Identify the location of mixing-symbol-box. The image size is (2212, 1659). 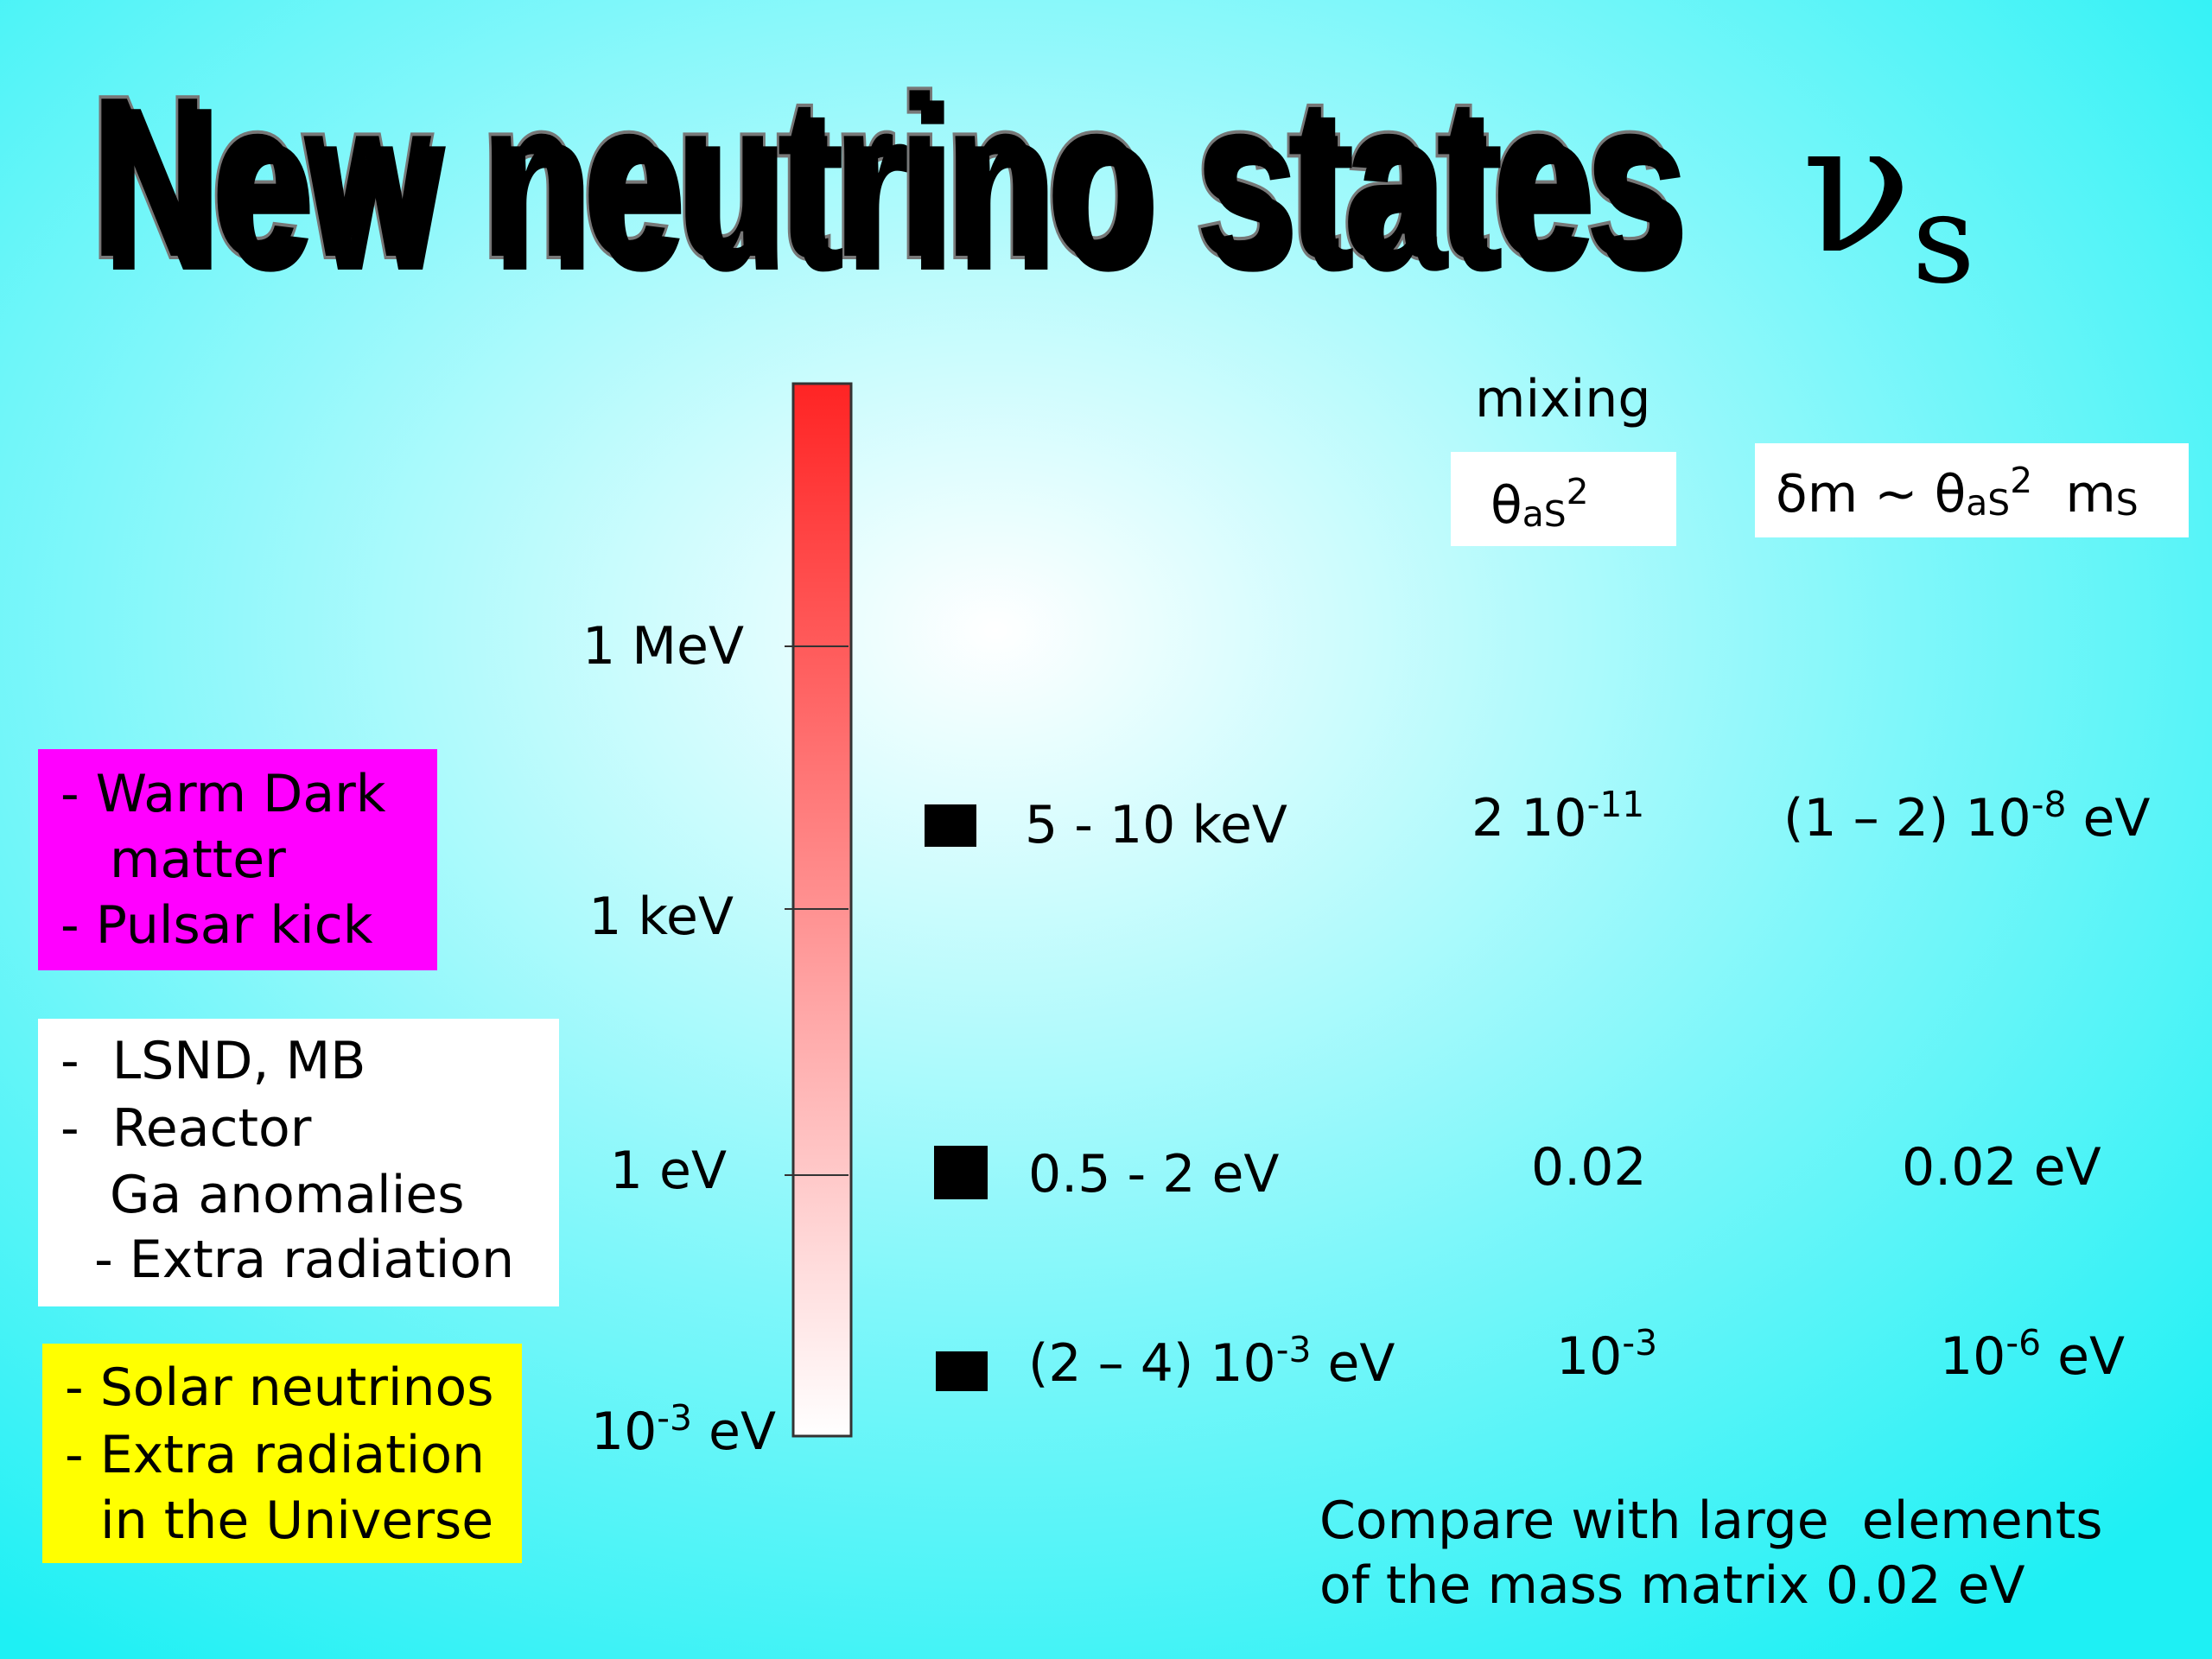
(1563, 499).